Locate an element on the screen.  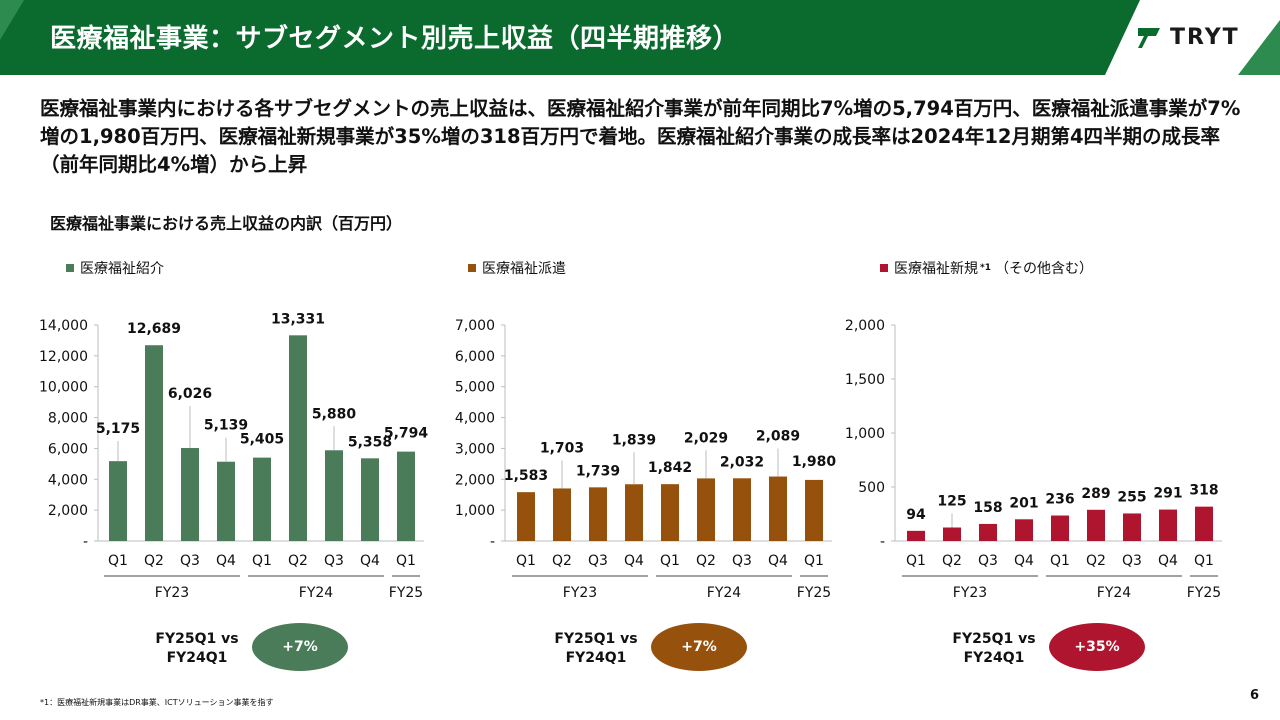
data-label: 291 is located at coordinates (1167, 494).